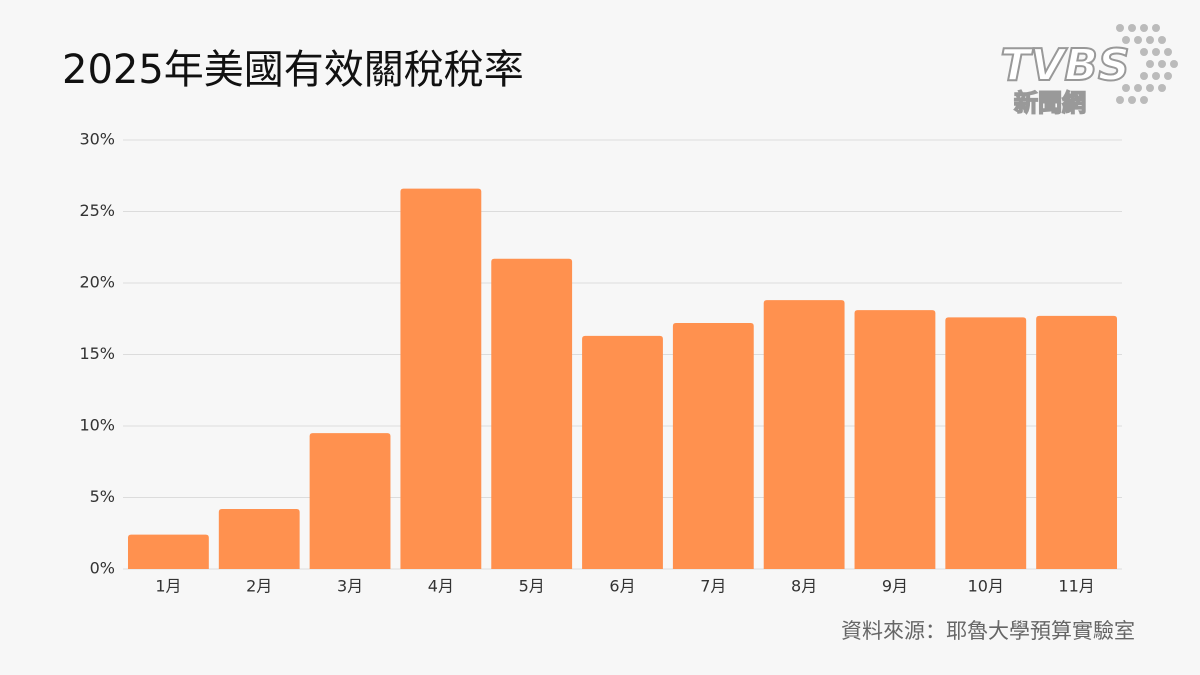 The height and width of the screenshot is (675, 1200). I want to click on x-tick-label: 11月, so click(1076, 586).